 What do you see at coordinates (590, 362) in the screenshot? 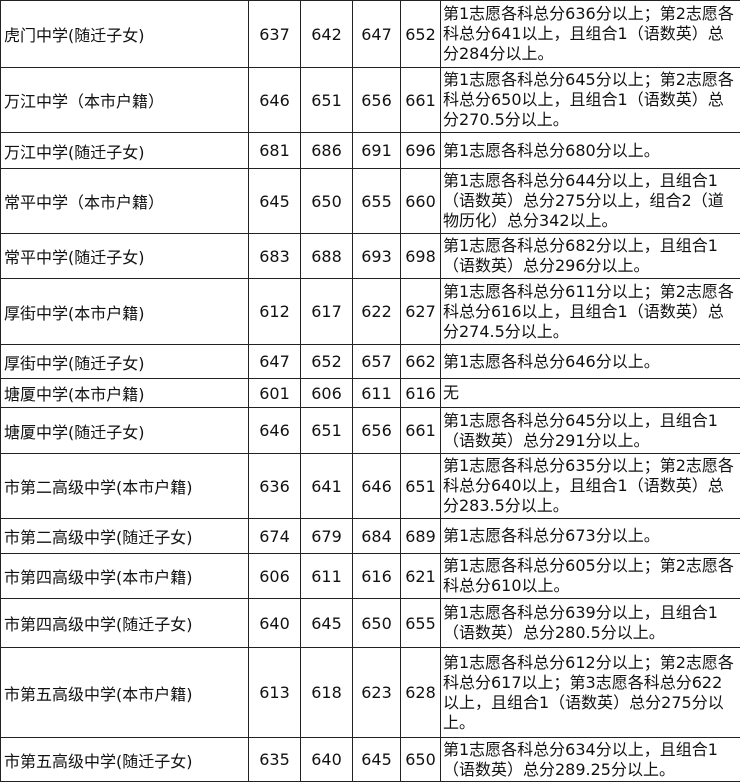
I see `admission-note: 第1志愿各科总分646分以上。` at bounding box center [590, 362].